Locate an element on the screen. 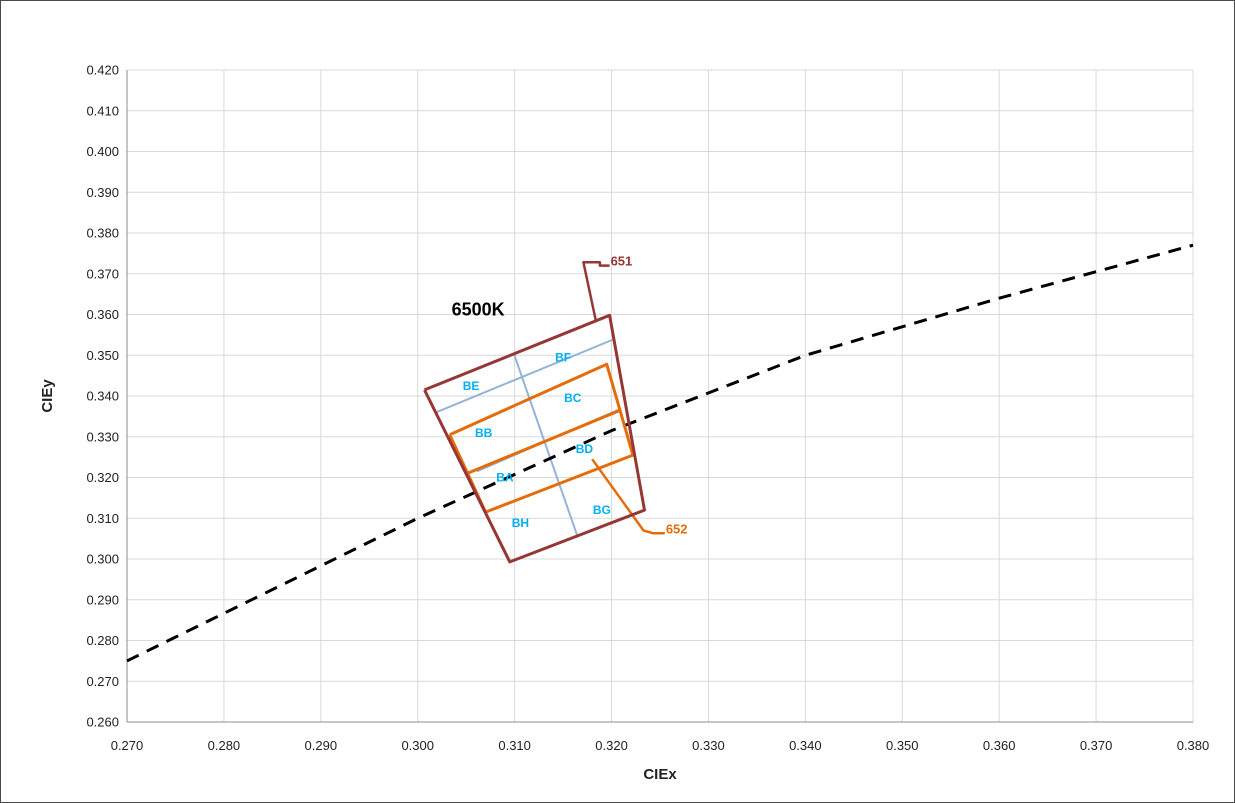 The image size is (1235, 803). series-orange-mid-line is located at coordinates (544, 441).